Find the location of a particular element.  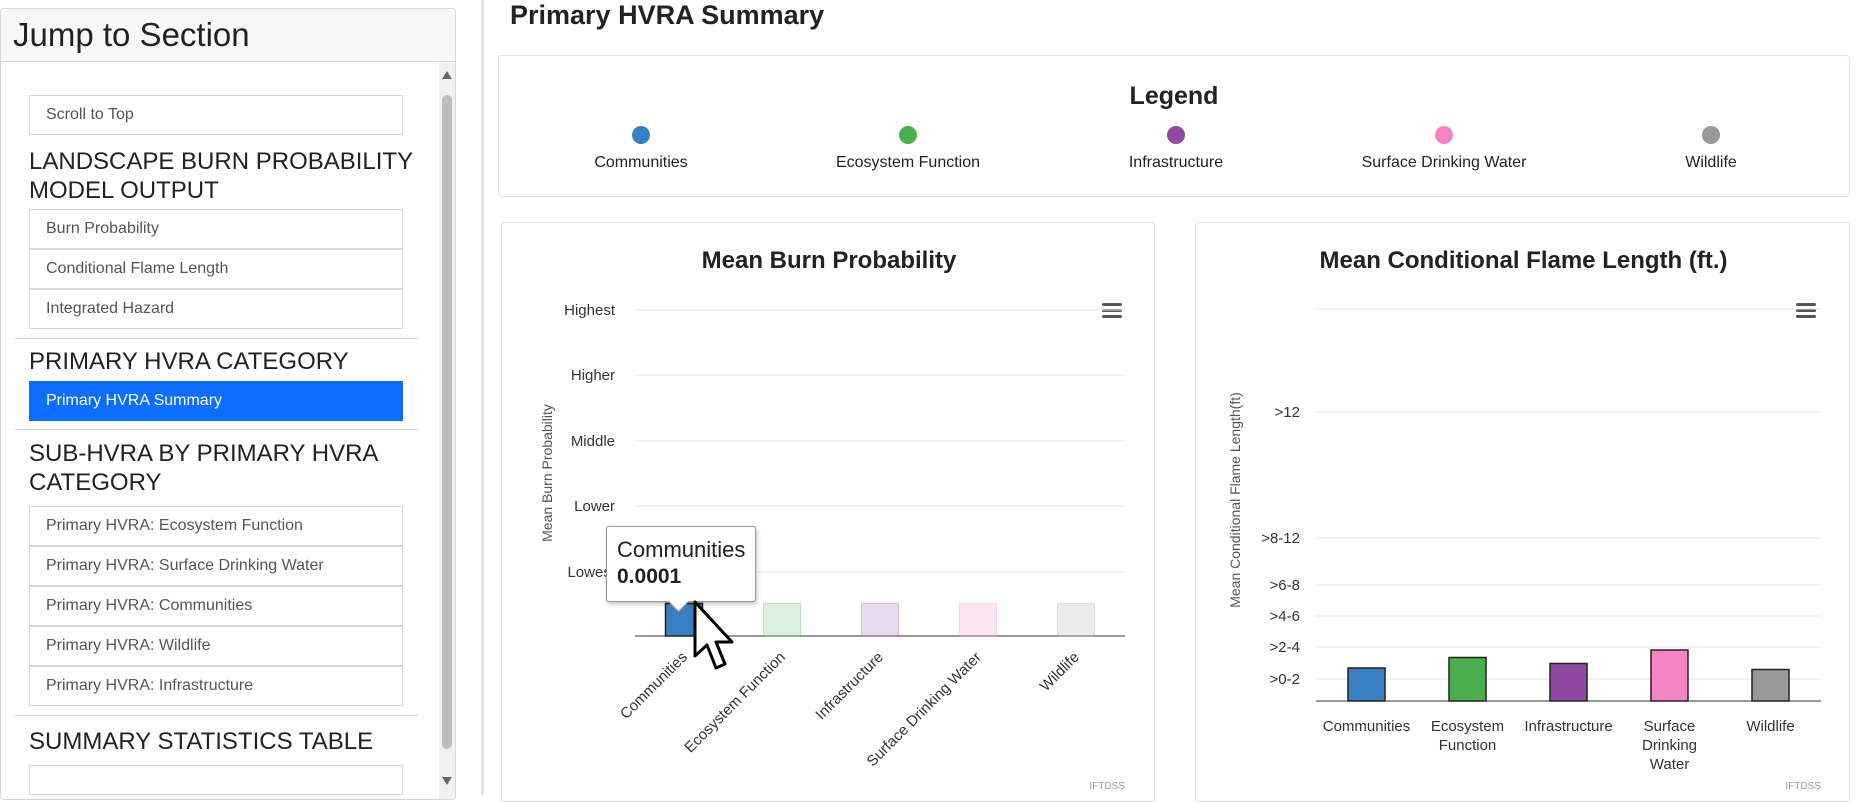

scroll-up-arrow-icon is located at coordinates (447, 75).